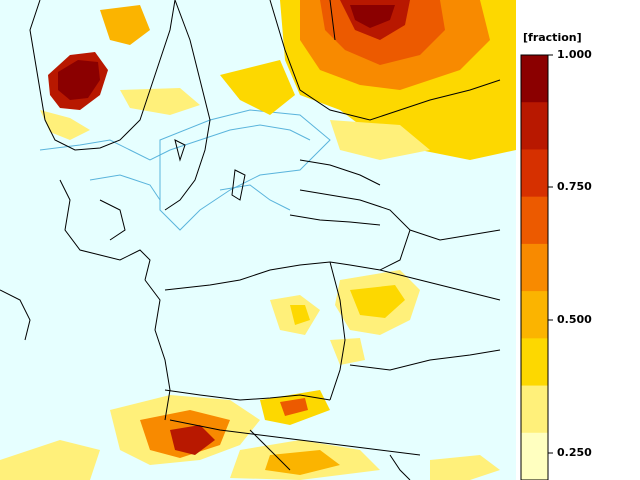 The width and height of the screenshot is (640, 480). I want to click on fraction-field-south, so click(250, 435).